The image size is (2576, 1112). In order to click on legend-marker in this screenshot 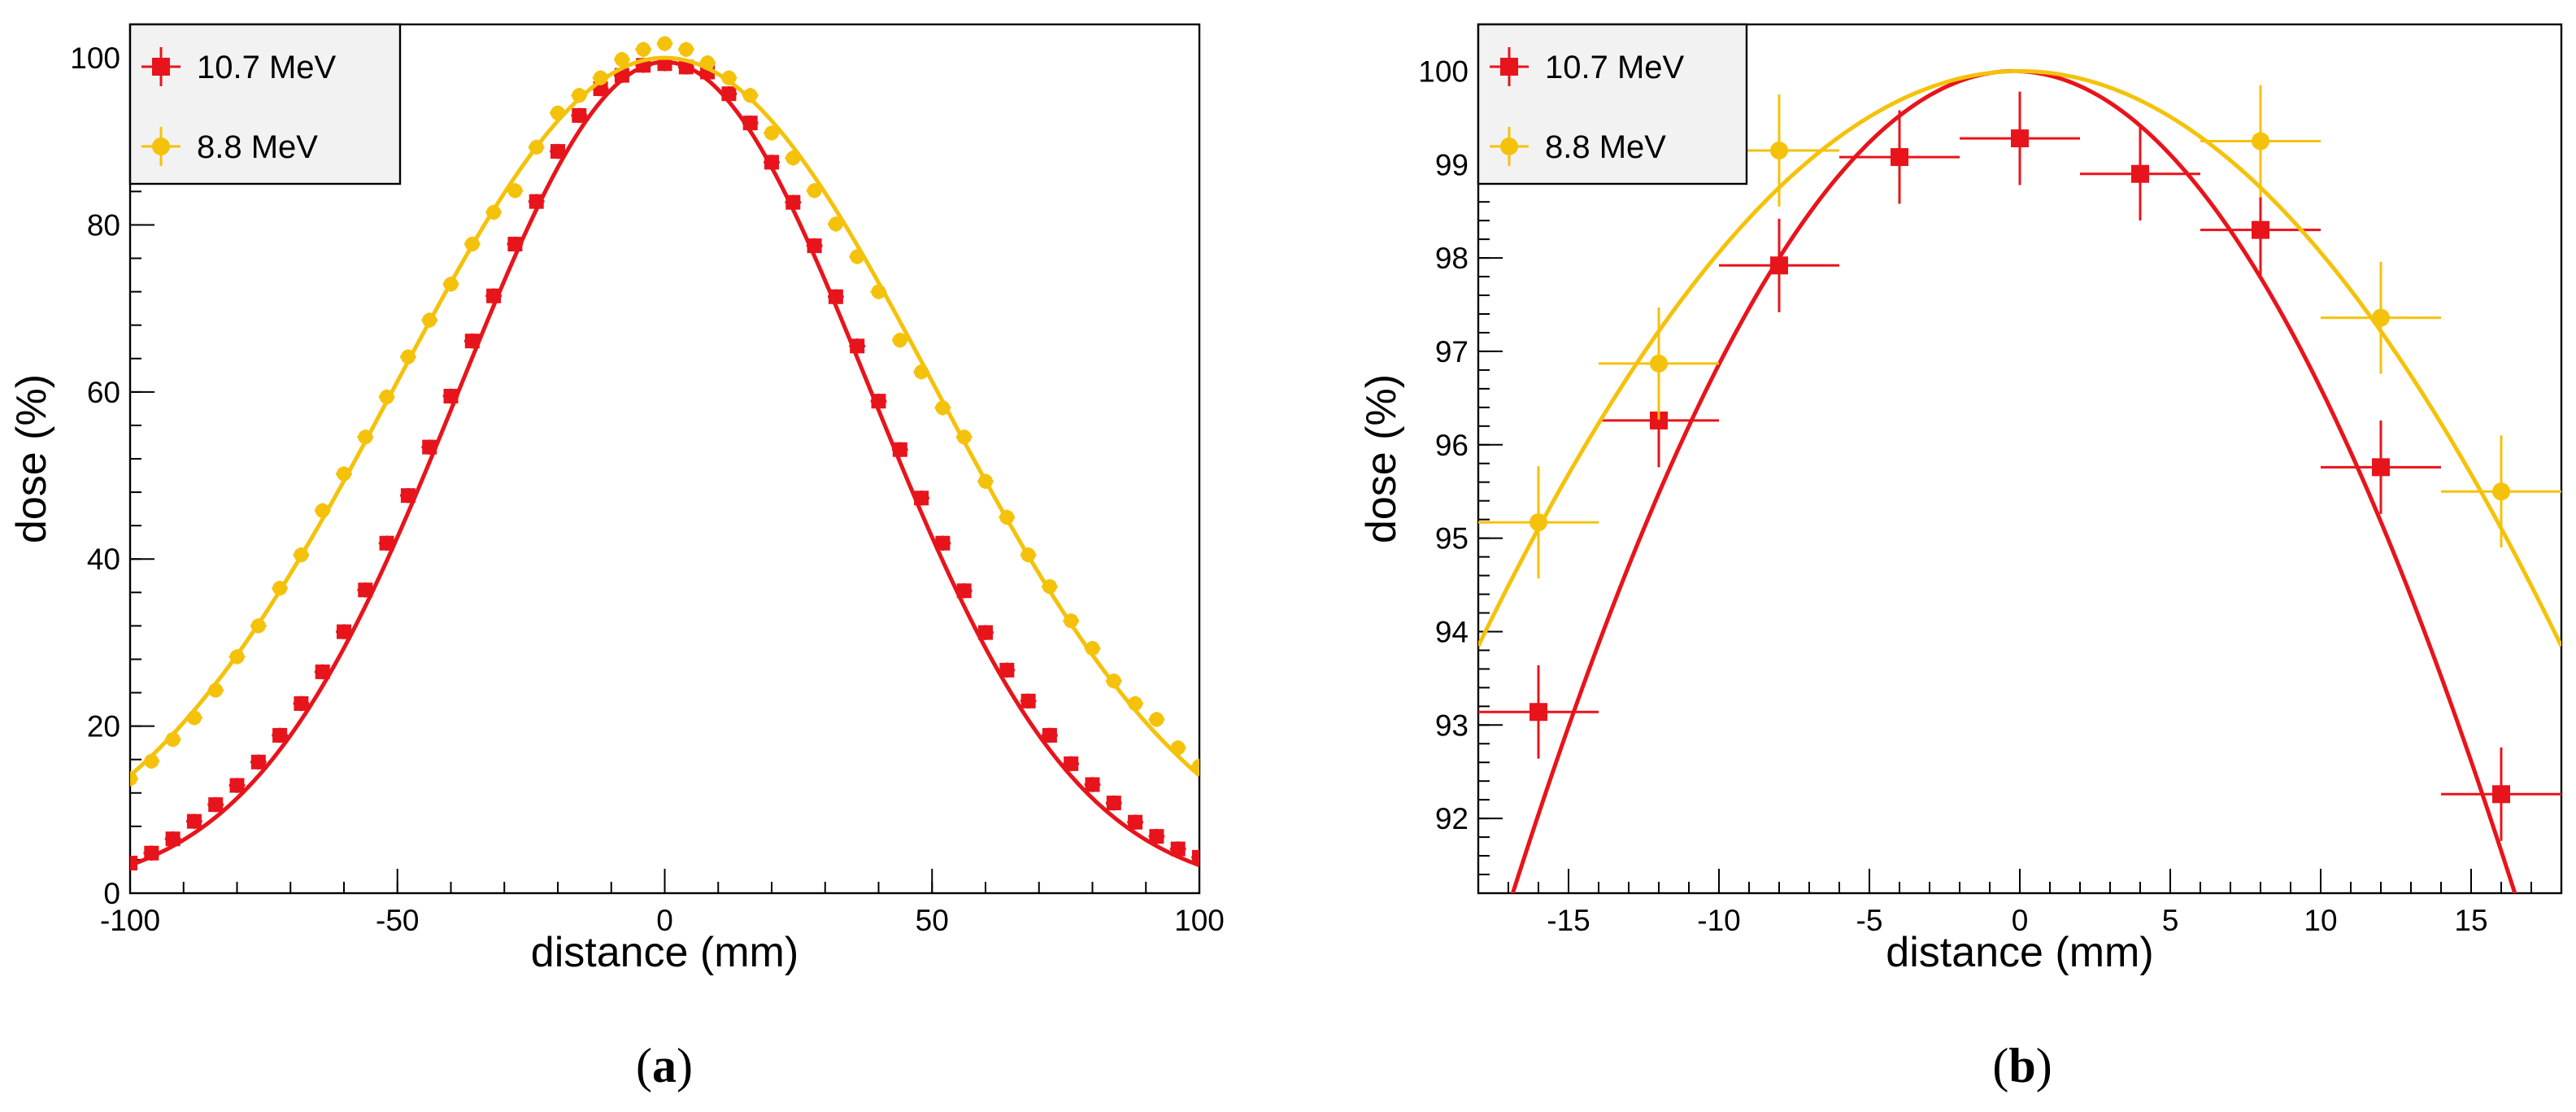, I will do `click(1509, 146)`.